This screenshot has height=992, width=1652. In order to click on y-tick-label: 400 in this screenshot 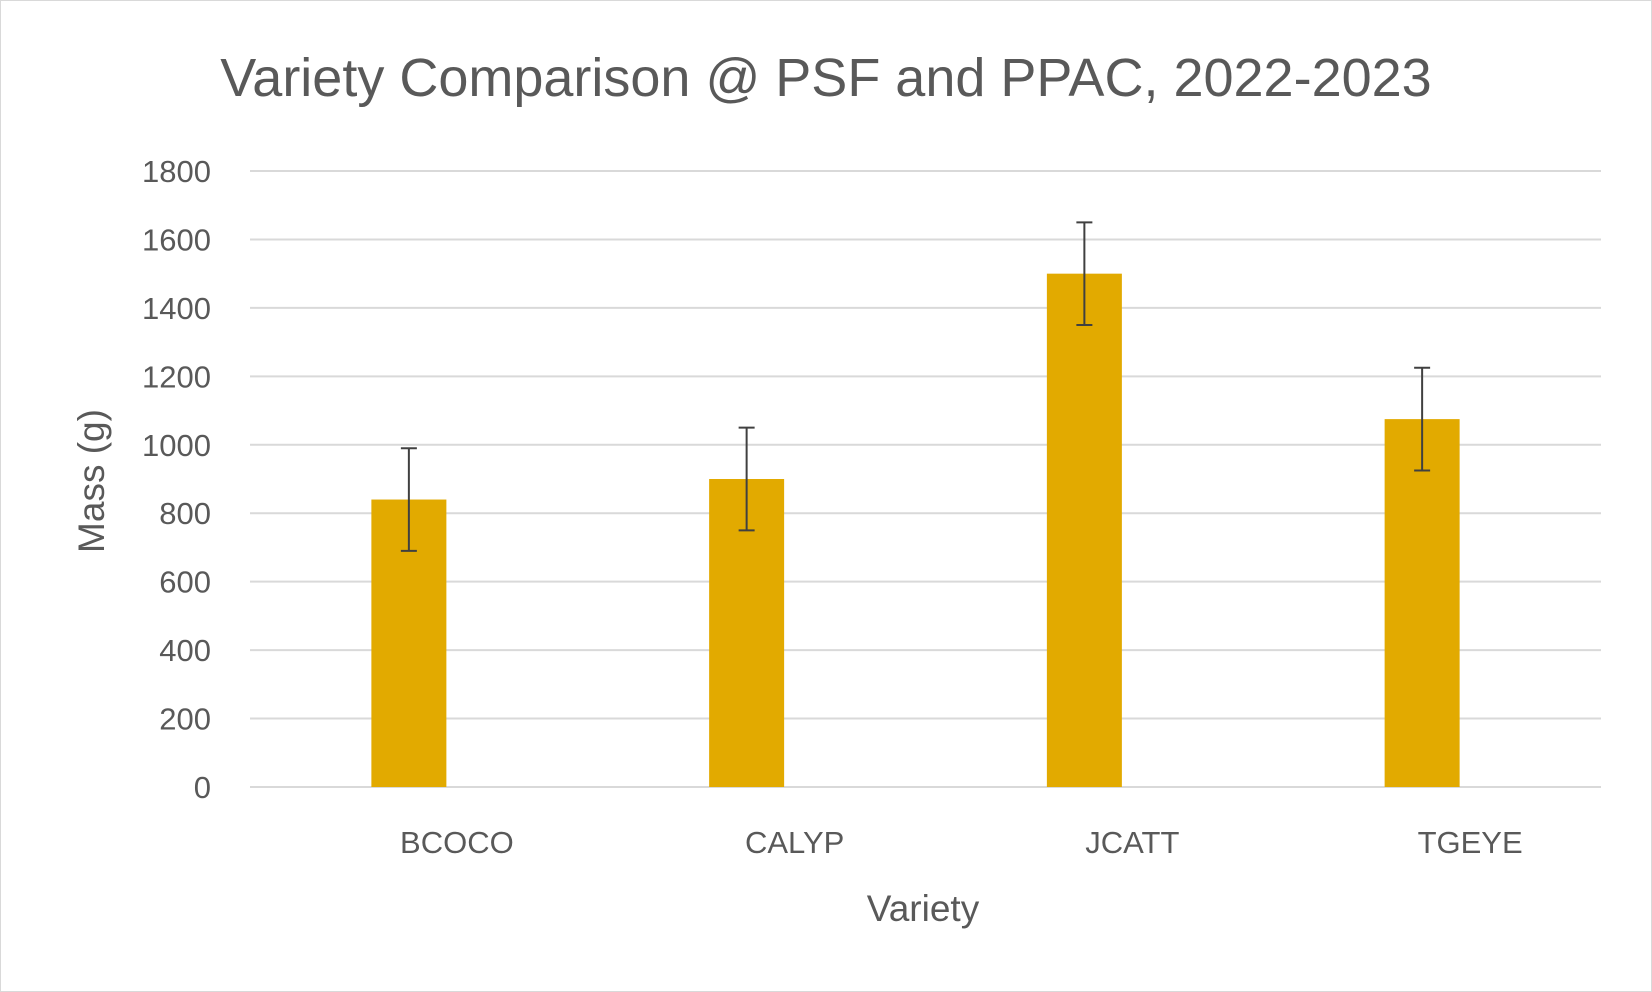, I will do `click(185, 650)`.